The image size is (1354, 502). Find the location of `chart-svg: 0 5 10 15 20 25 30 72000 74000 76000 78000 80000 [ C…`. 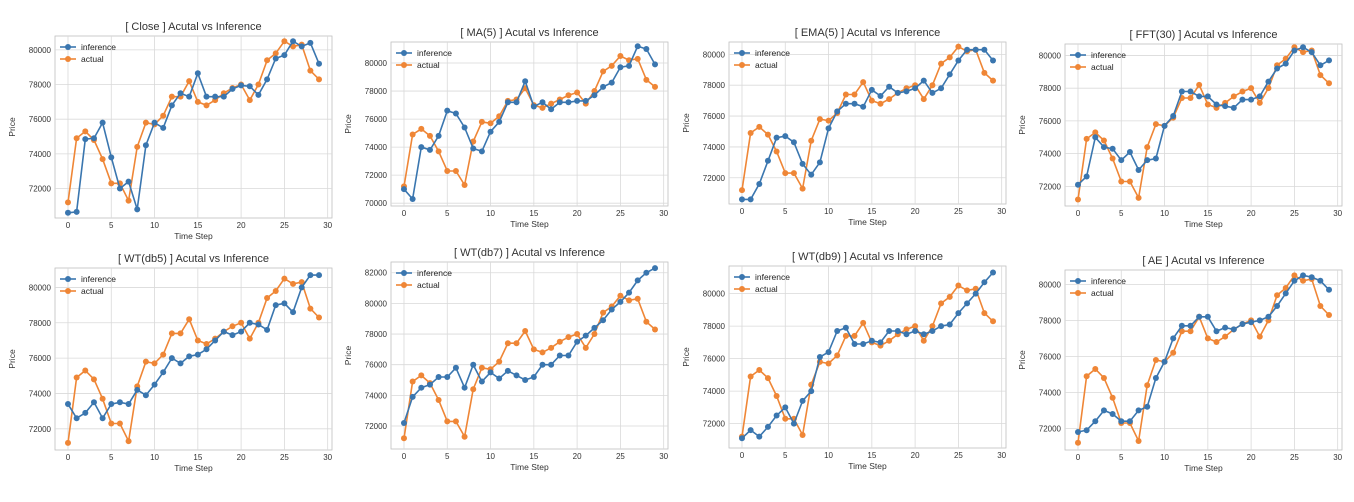

chart-svg: 0 5 10 15 20 25 30 72000 74000 76000 78000 80000 [ C… is located at coordinates (170, 131).